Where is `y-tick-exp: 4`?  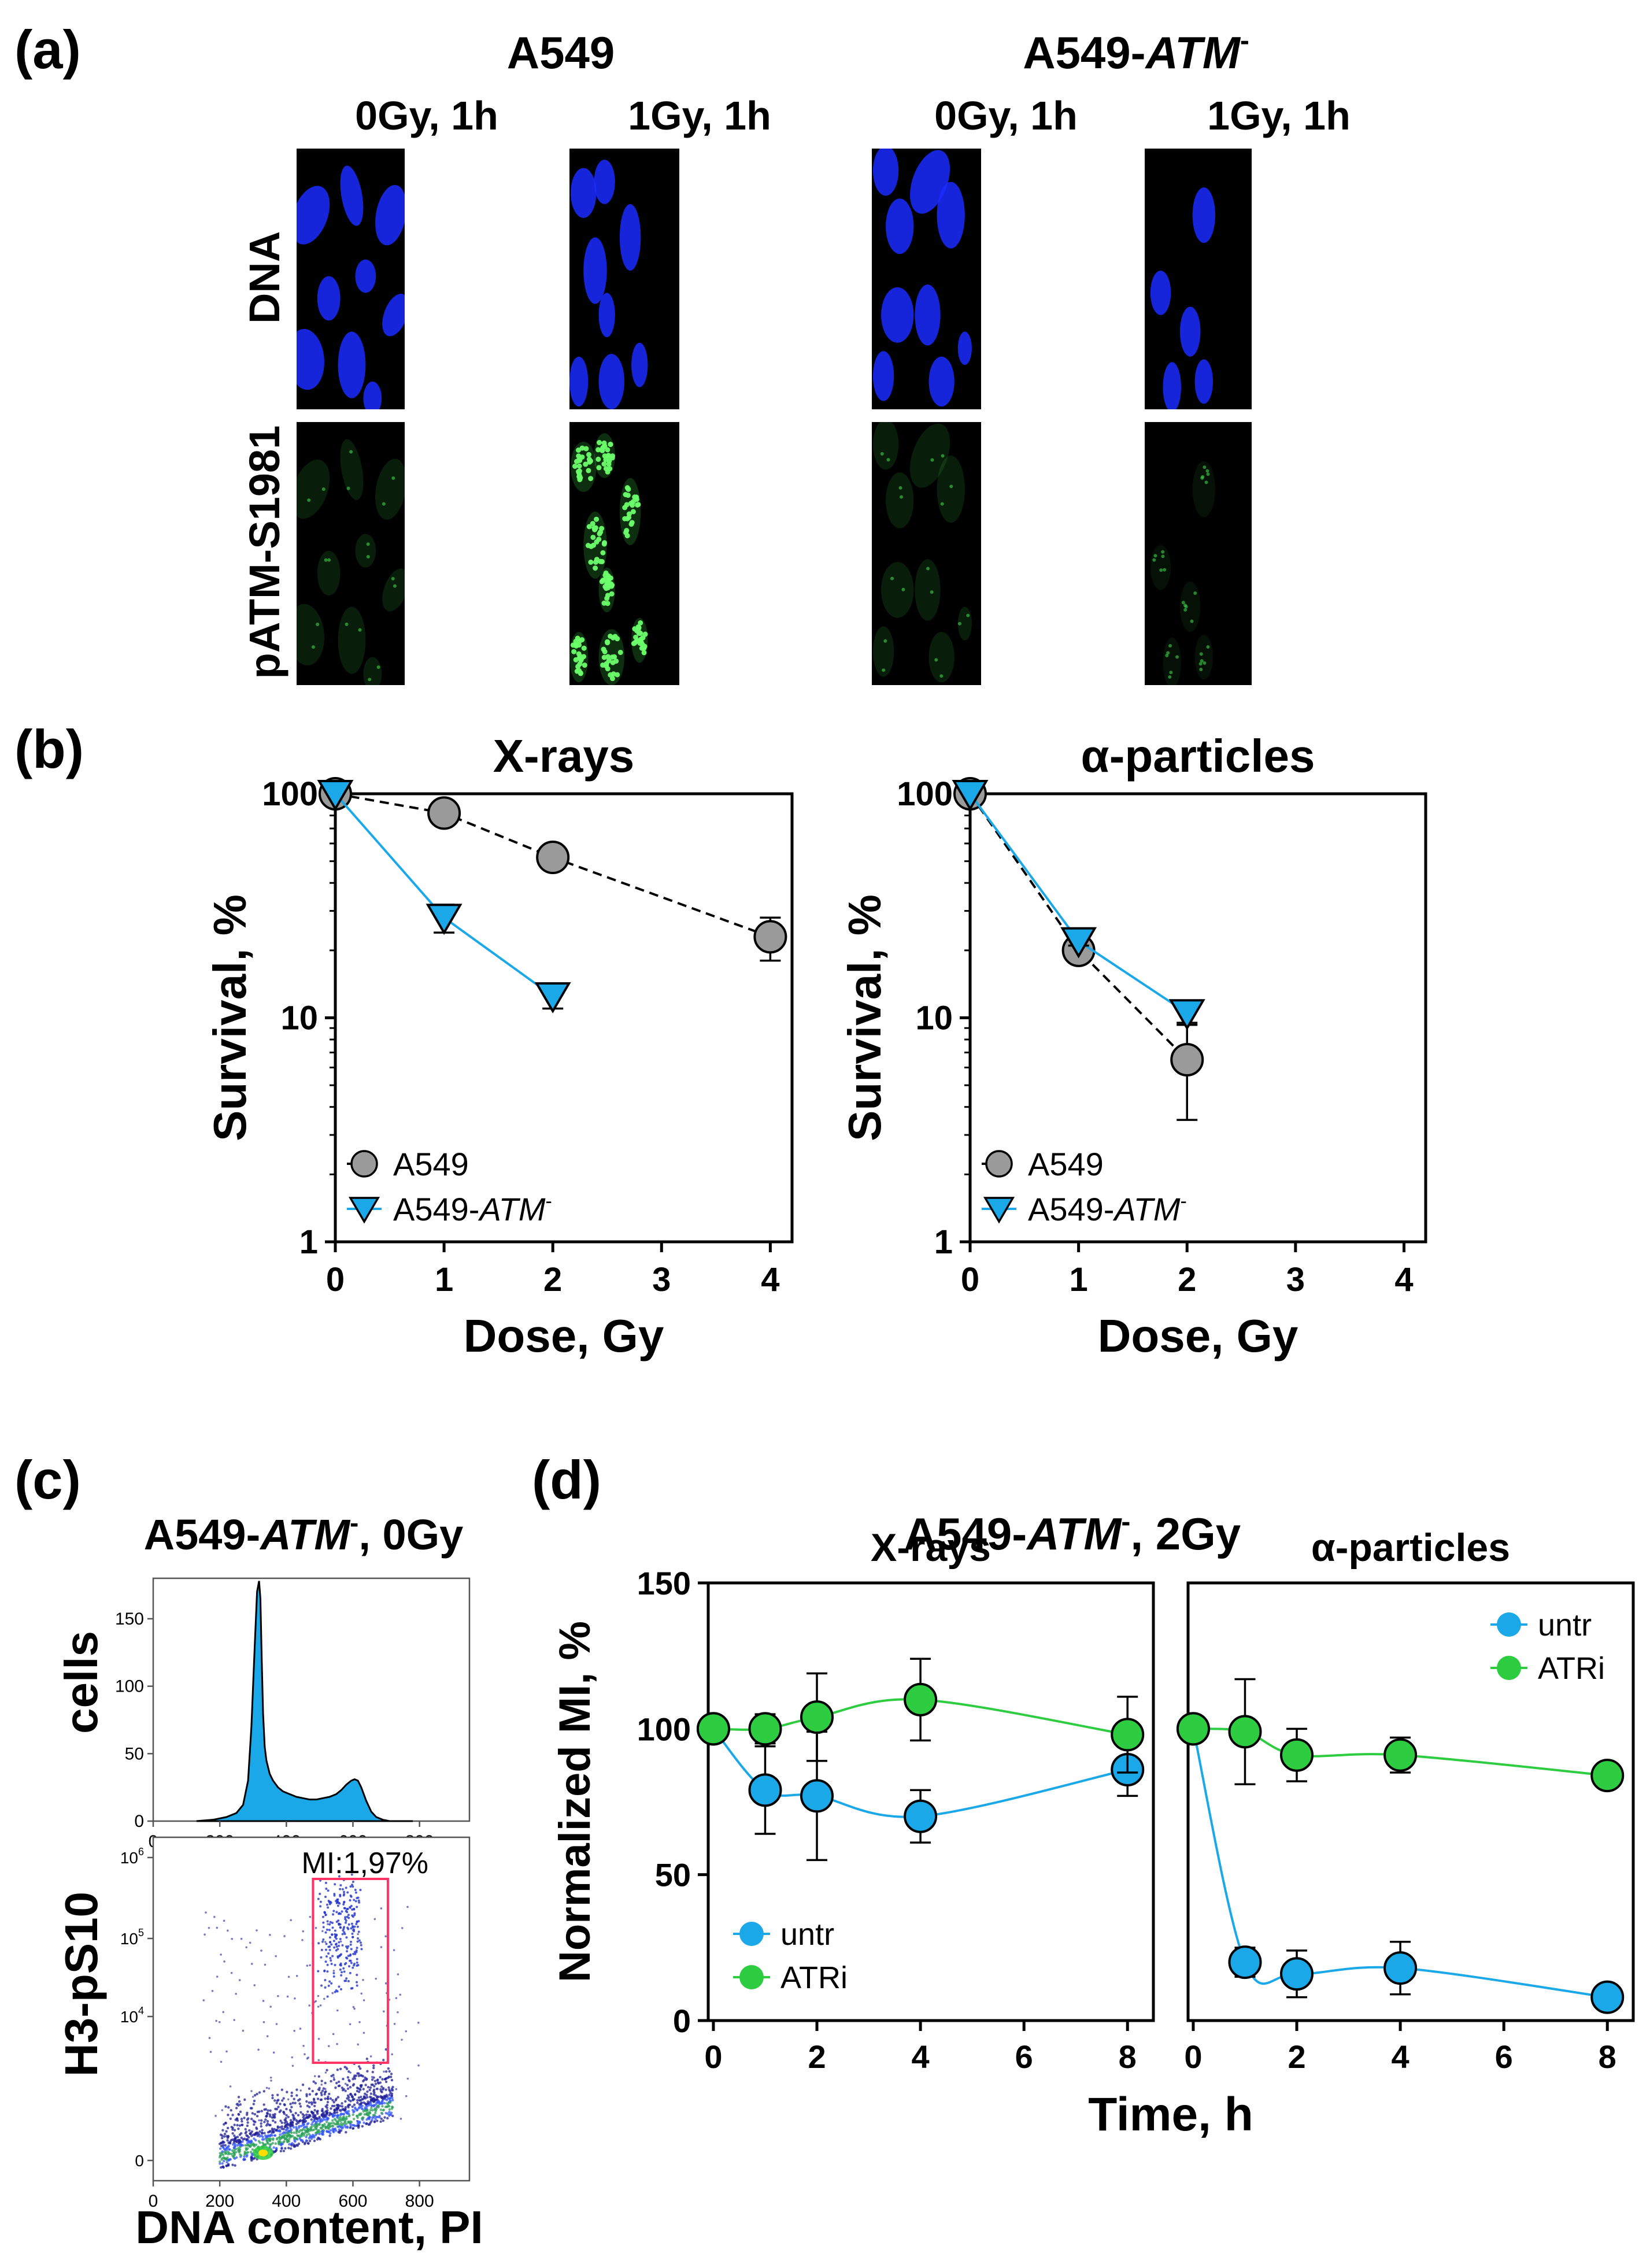 y-tick-exp: 4 is located at coordinates (141, 2011).